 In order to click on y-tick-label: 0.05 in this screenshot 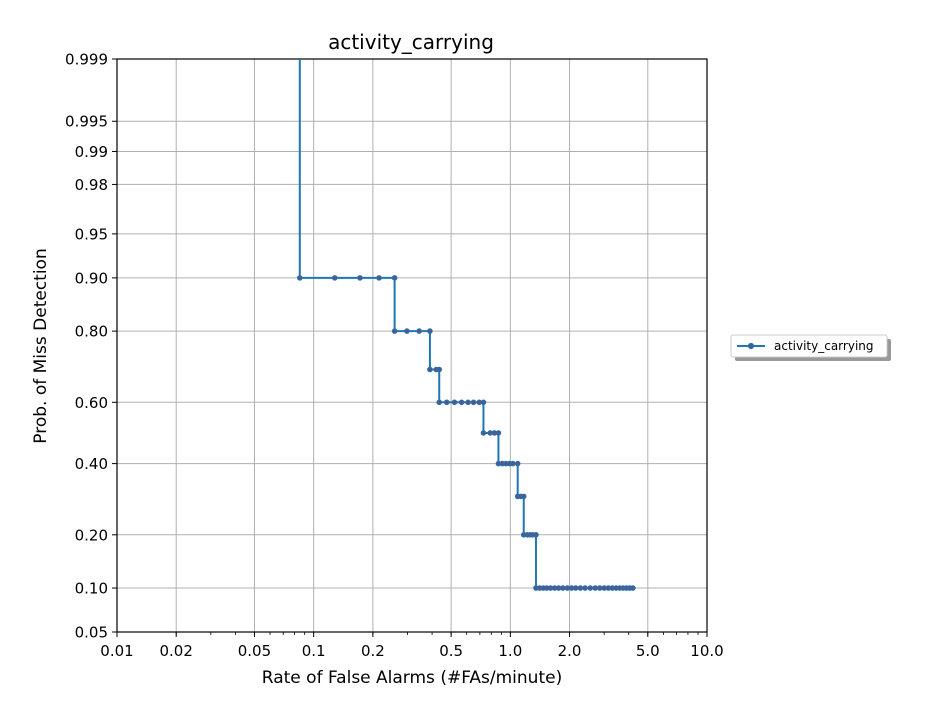, I will do `click(91, 633)`.